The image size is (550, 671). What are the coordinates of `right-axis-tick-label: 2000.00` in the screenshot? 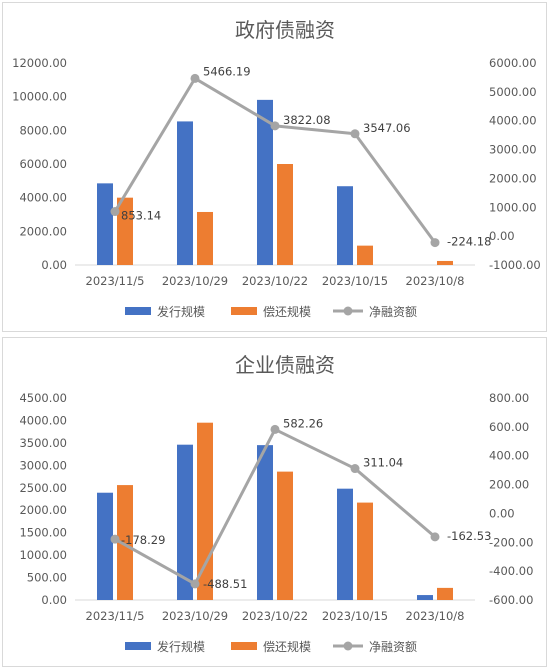 It's located at (513, 178).